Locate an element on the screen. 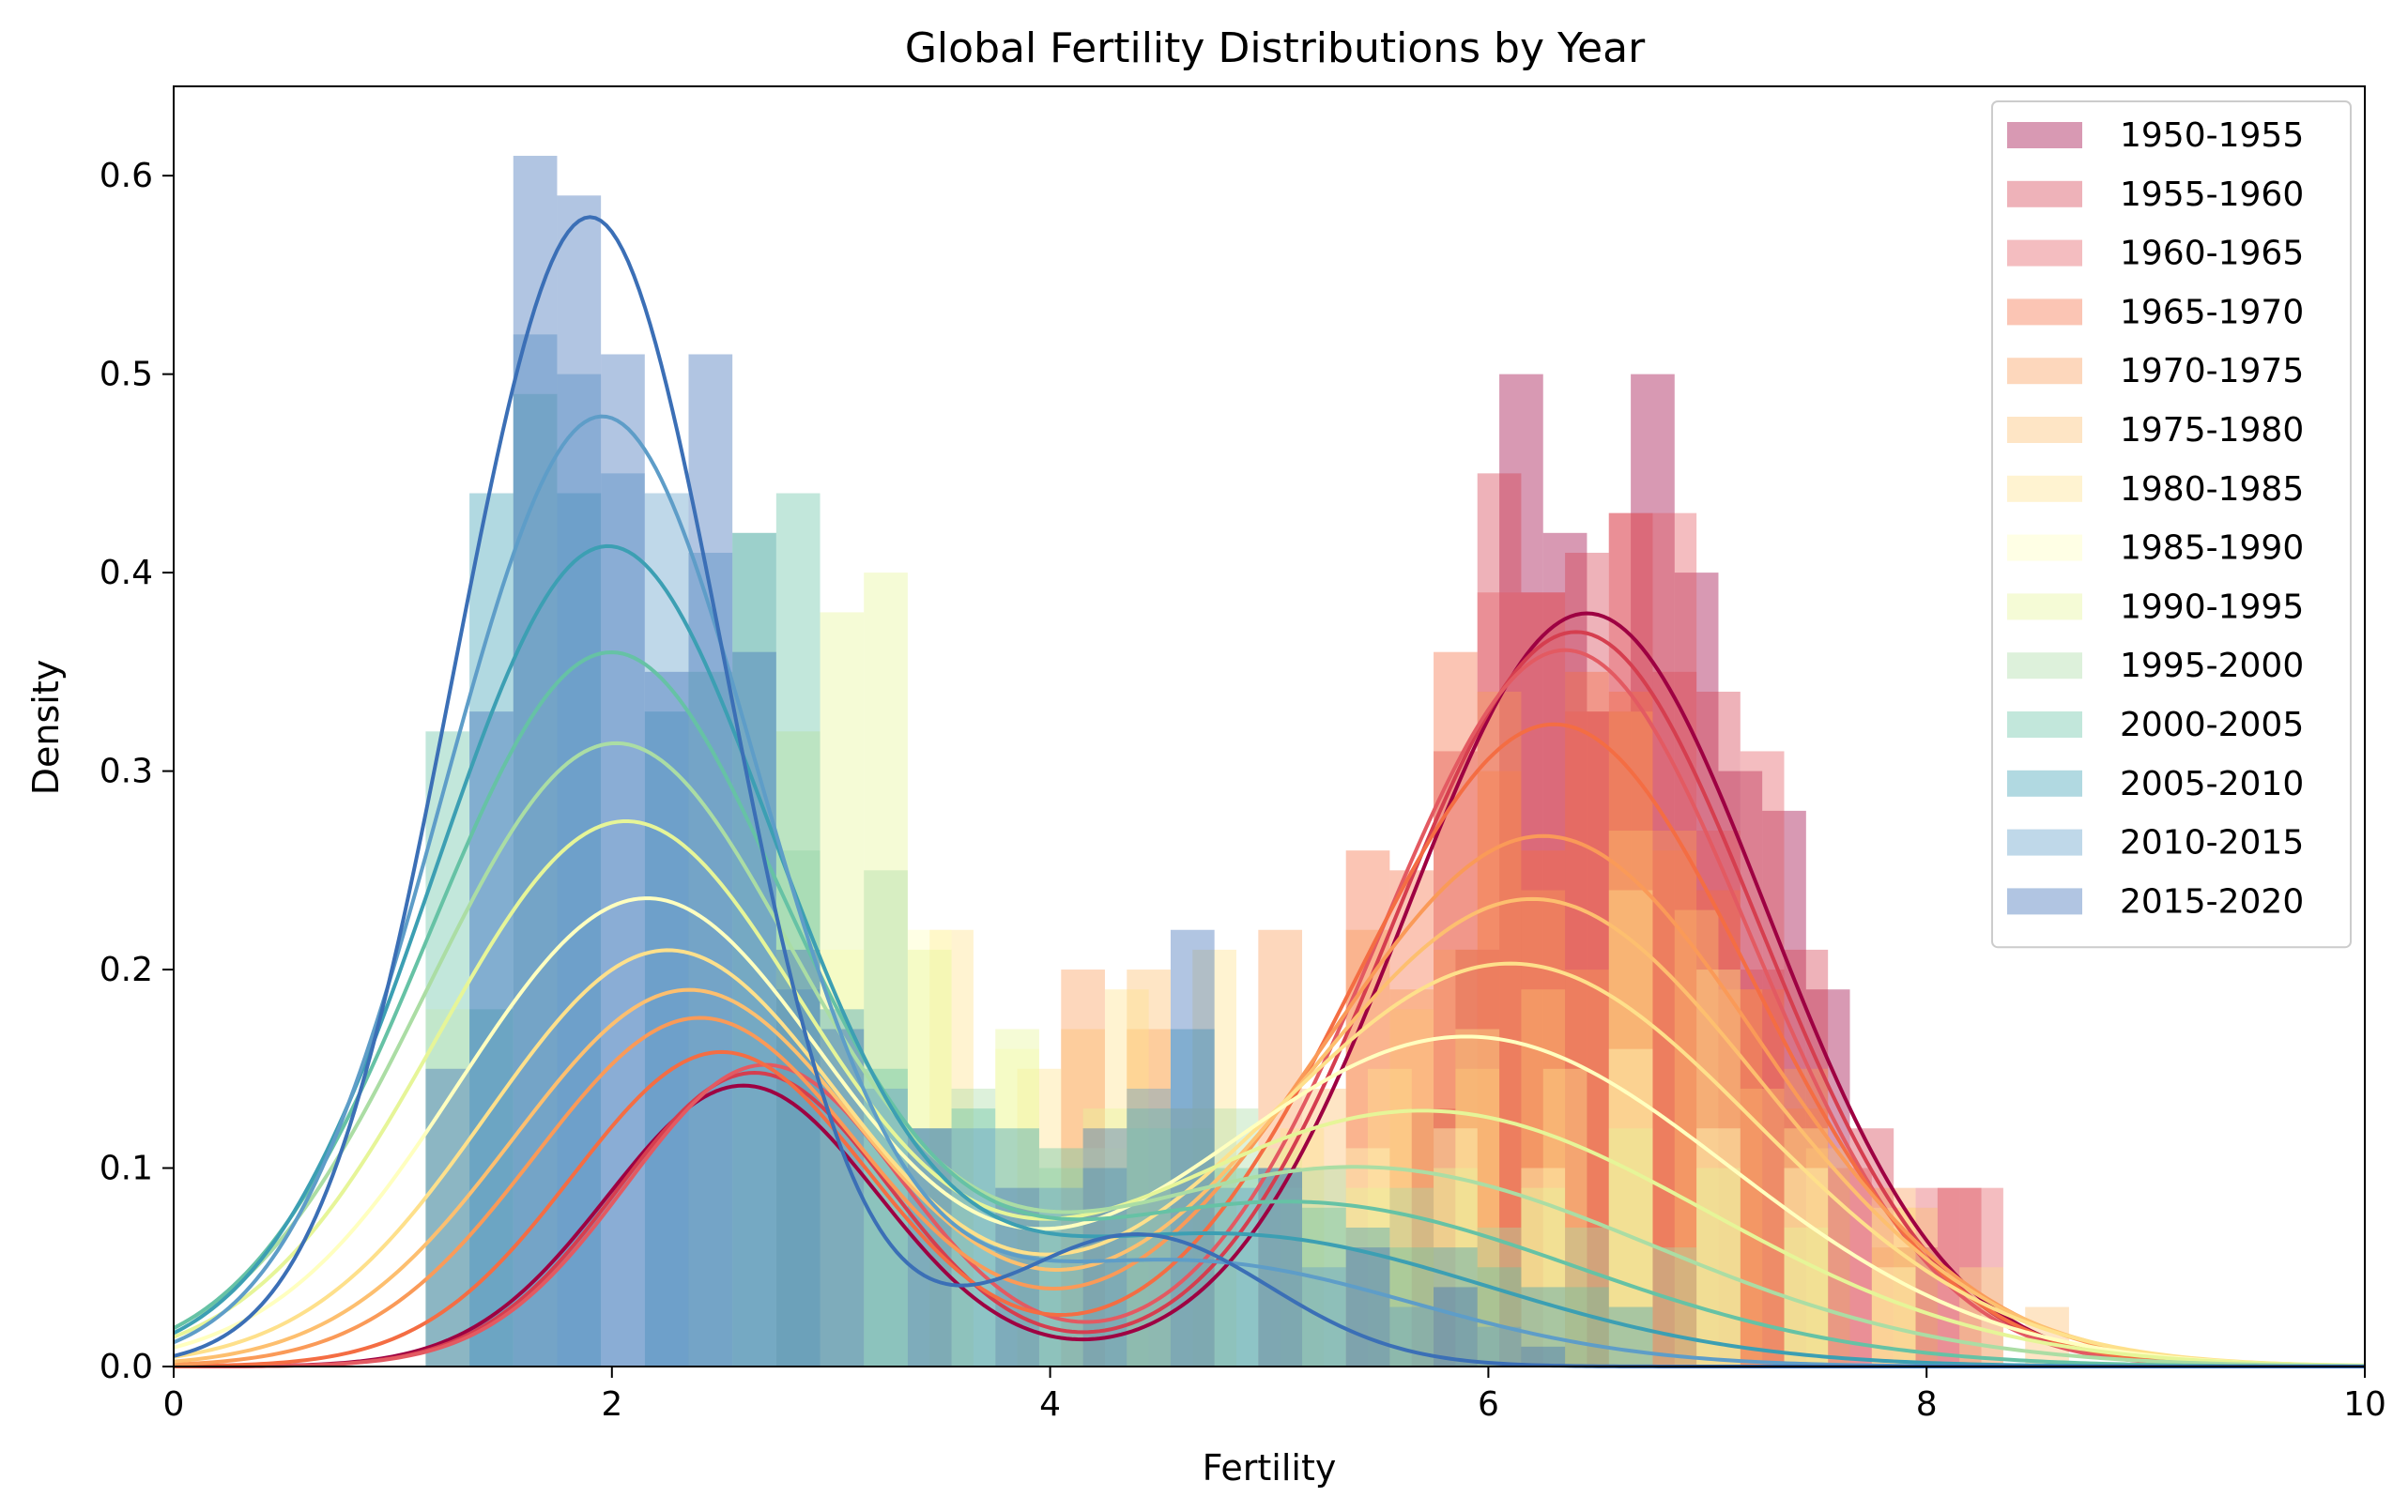 The width and height of the screenshot is (2408, 1512). bars-1950-1955 is located at coordinates (1674, 870).